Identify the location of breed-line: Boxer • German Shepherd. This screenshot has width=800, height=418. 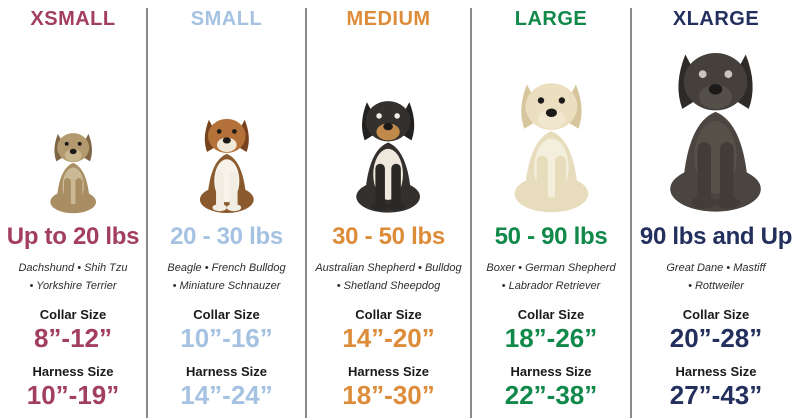
(551, 268).